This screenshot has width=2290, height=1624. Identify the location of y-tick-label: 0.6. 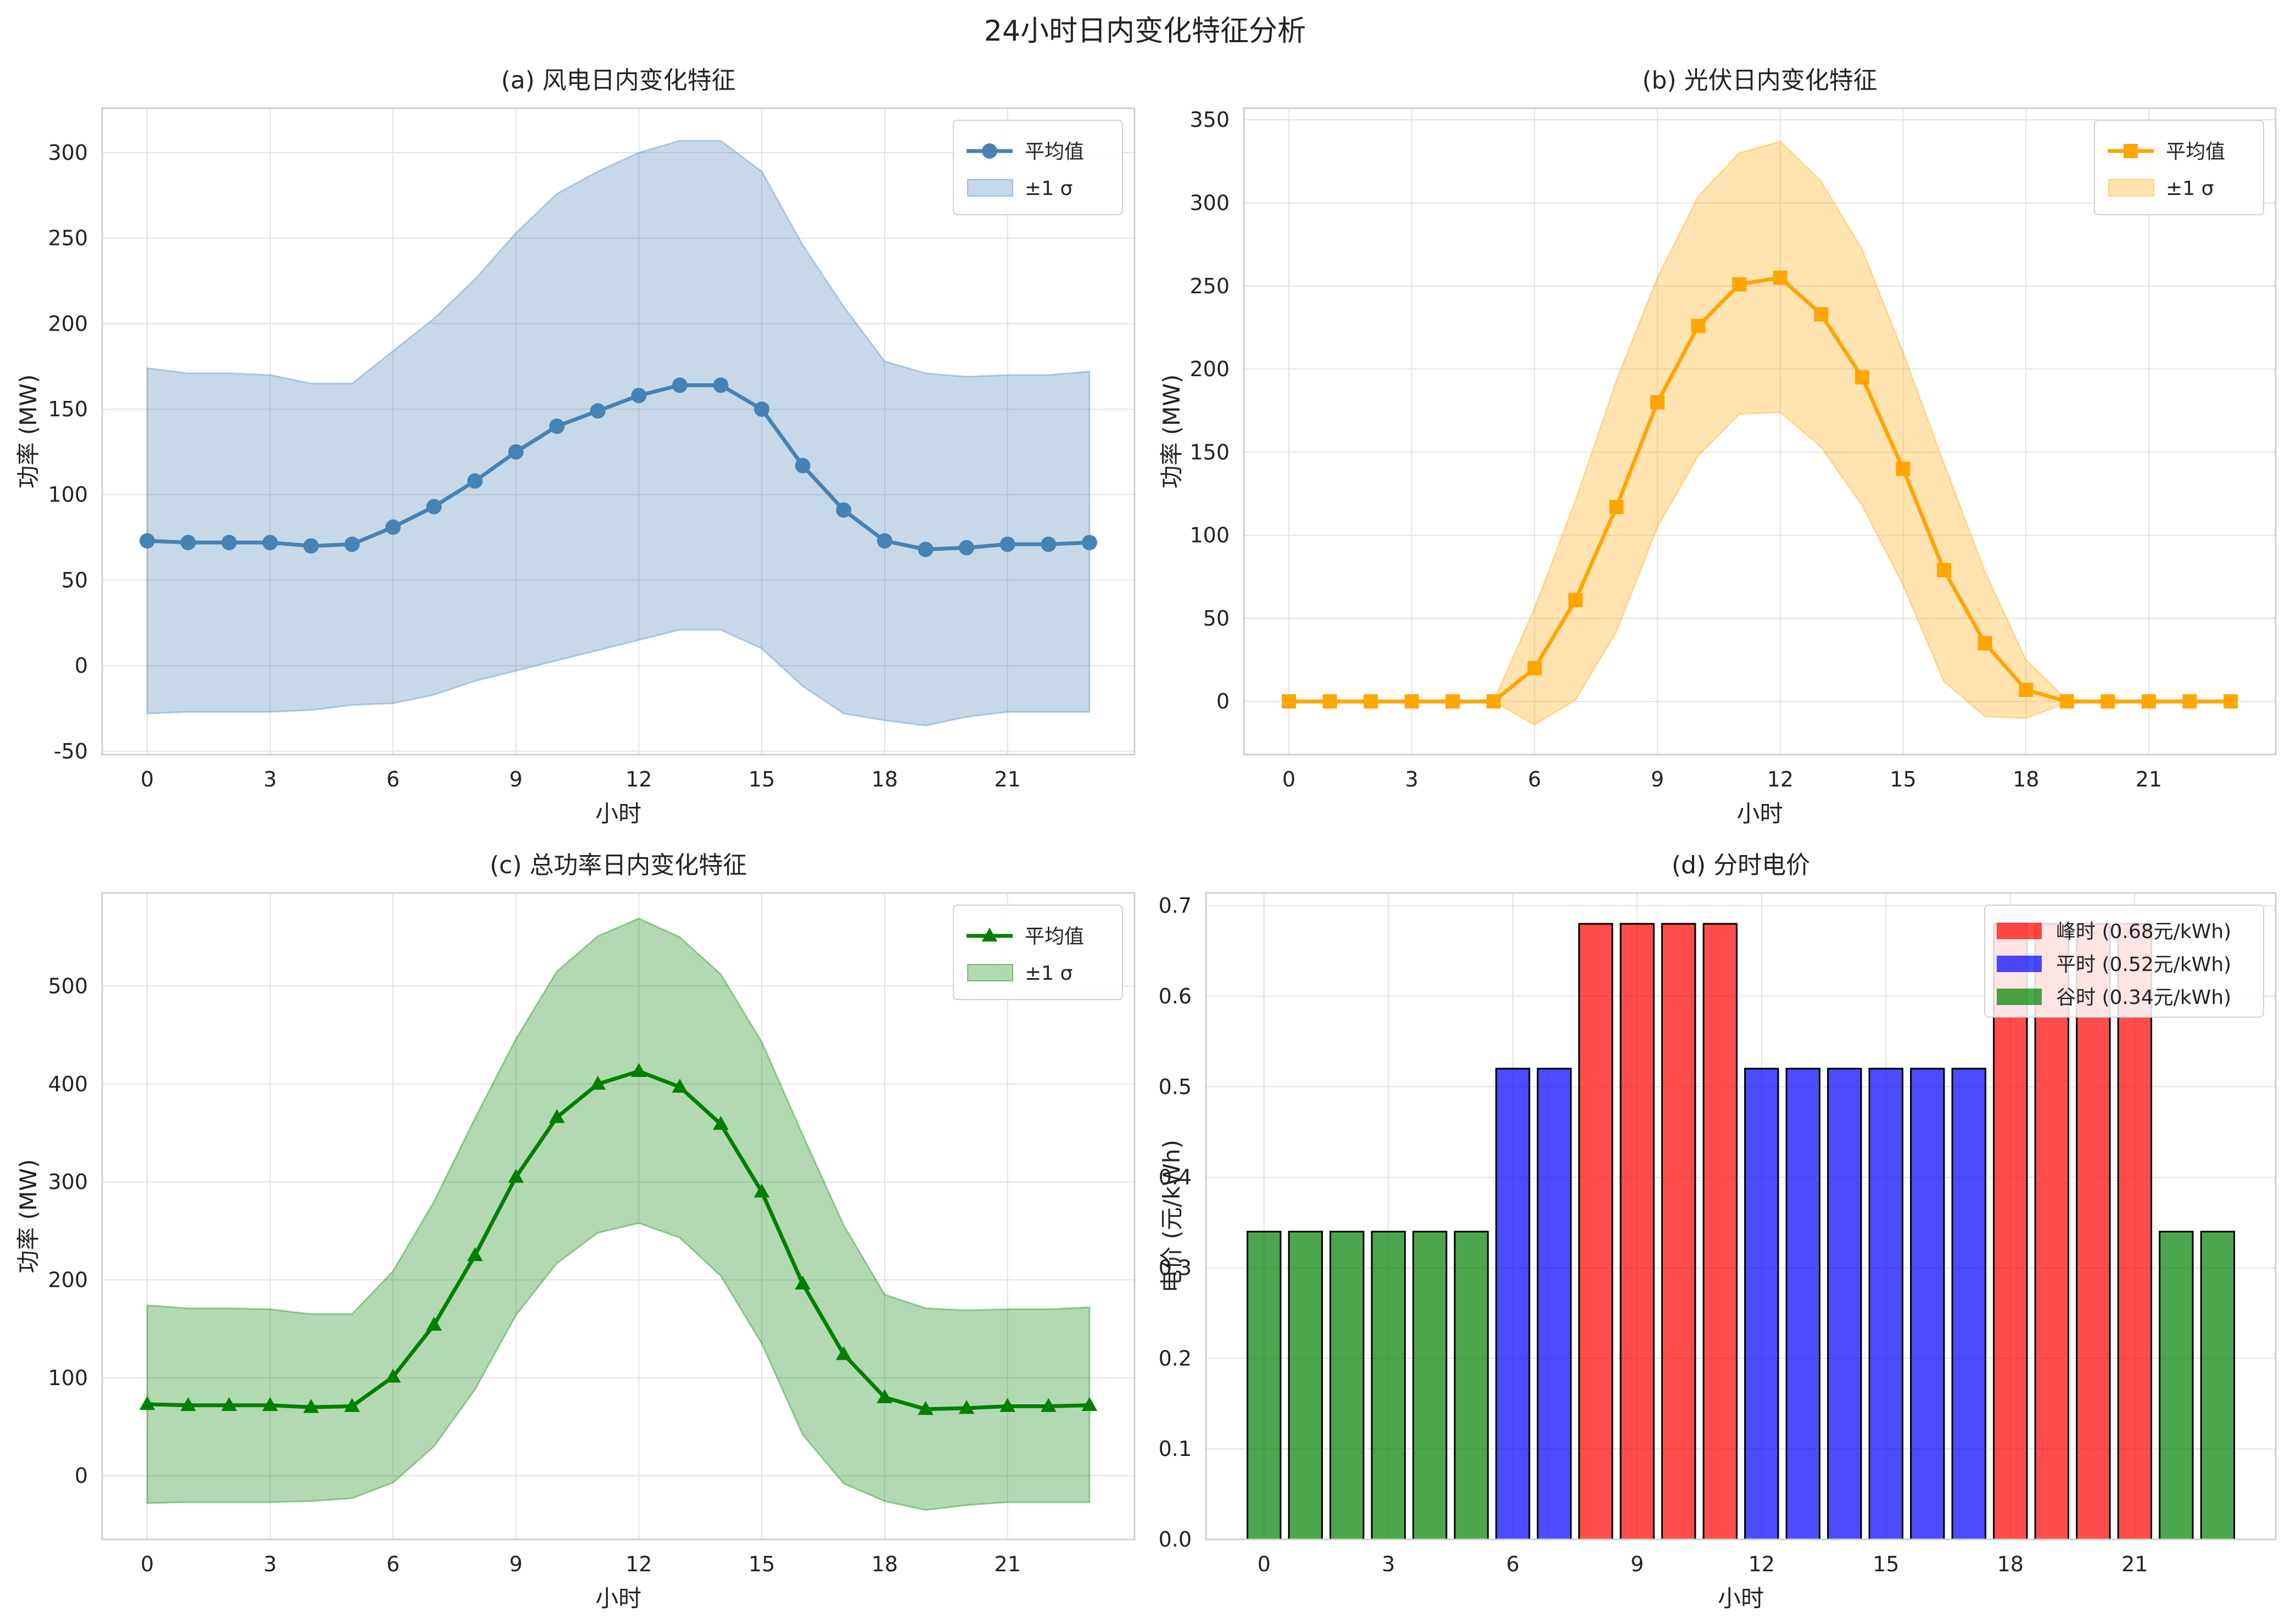
(1175, 996).